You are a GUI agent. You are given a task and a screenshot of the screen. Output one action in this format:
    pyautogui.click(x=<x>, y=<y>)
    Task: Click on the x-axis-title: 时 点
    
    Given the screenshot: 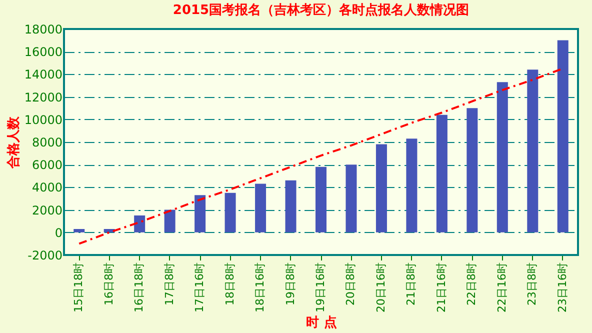 What is the action you would take?
    pyautogui.click(x=321, y=322)
    